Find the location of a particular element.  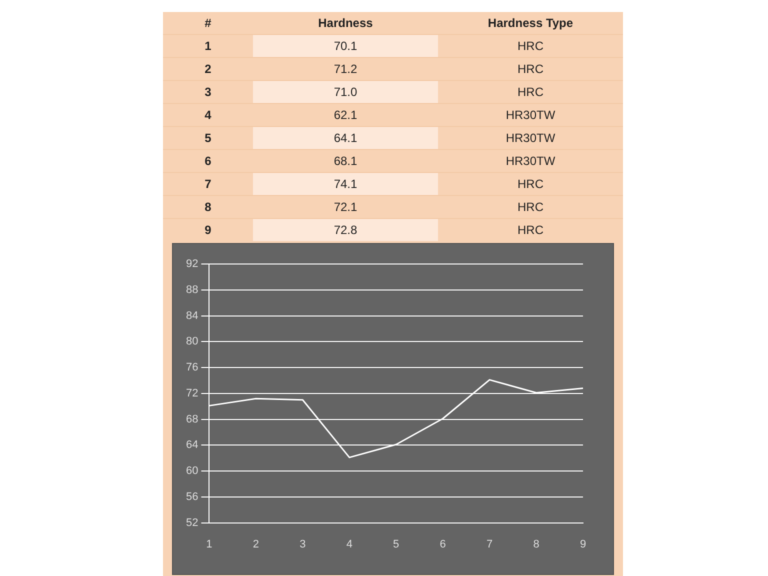

category-label: 3 is located at coordinates (208, 92).